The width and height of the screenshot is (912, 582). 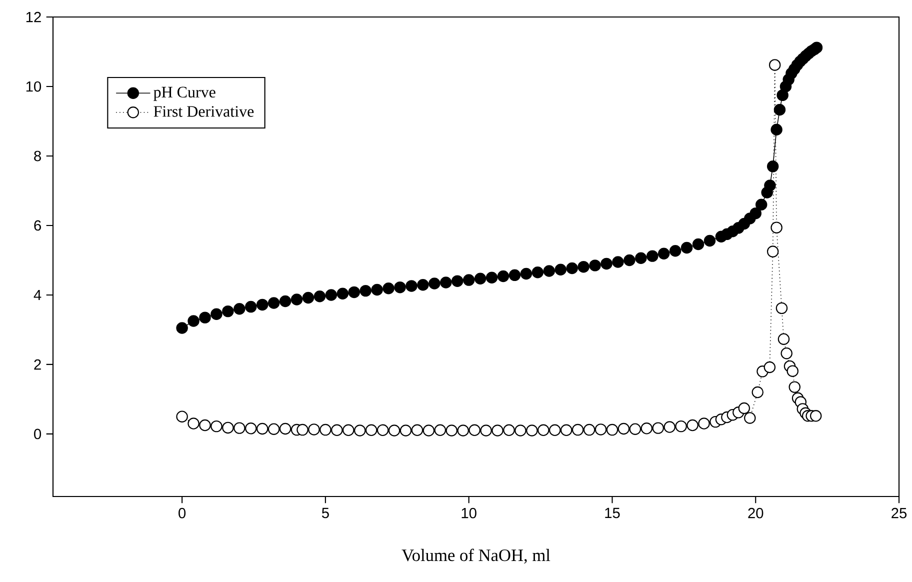 I want to click on y-tick-label: 8, so click(x=37, y=156).